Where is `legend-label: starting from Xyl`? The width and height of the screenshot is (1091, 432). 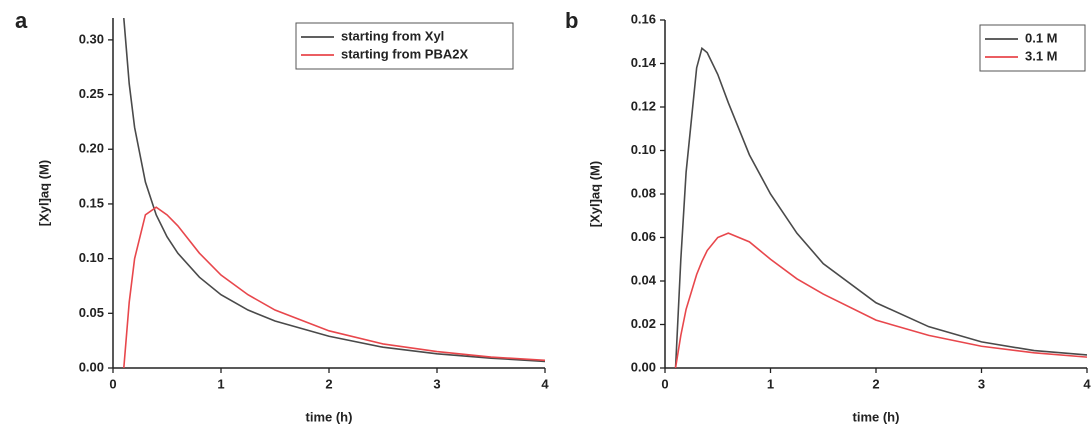
legend-label: starting from Xyl is located at coordinates (392, 35).